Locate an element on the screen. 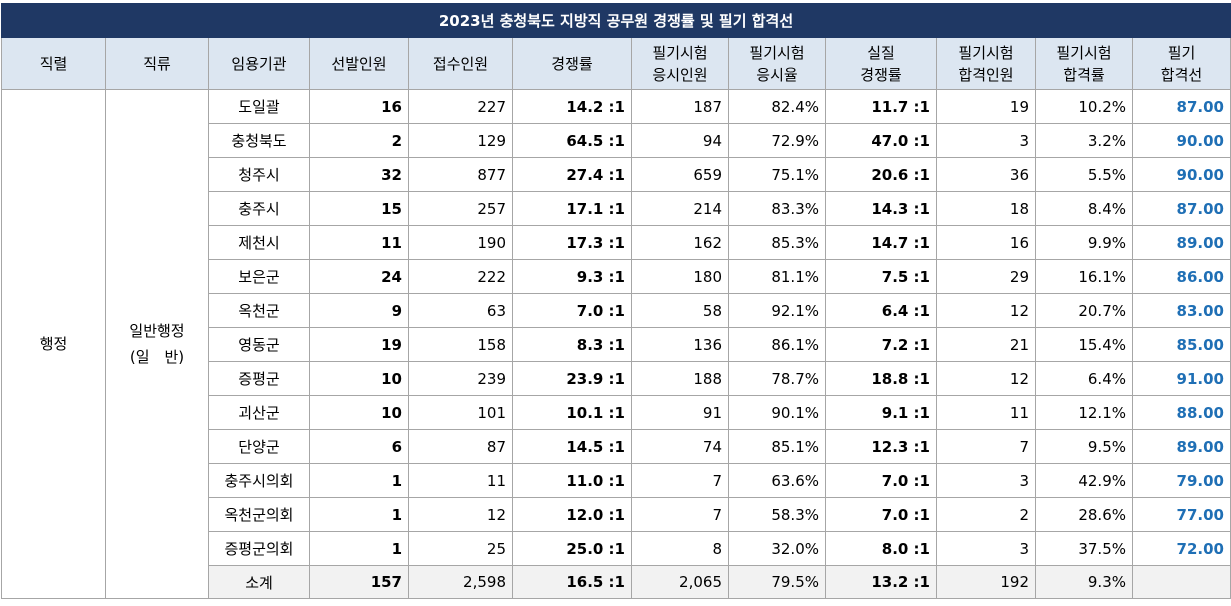 This screenshot has height=606, width=1231. cell-passers: 3 is located at coordinates (986, 548).